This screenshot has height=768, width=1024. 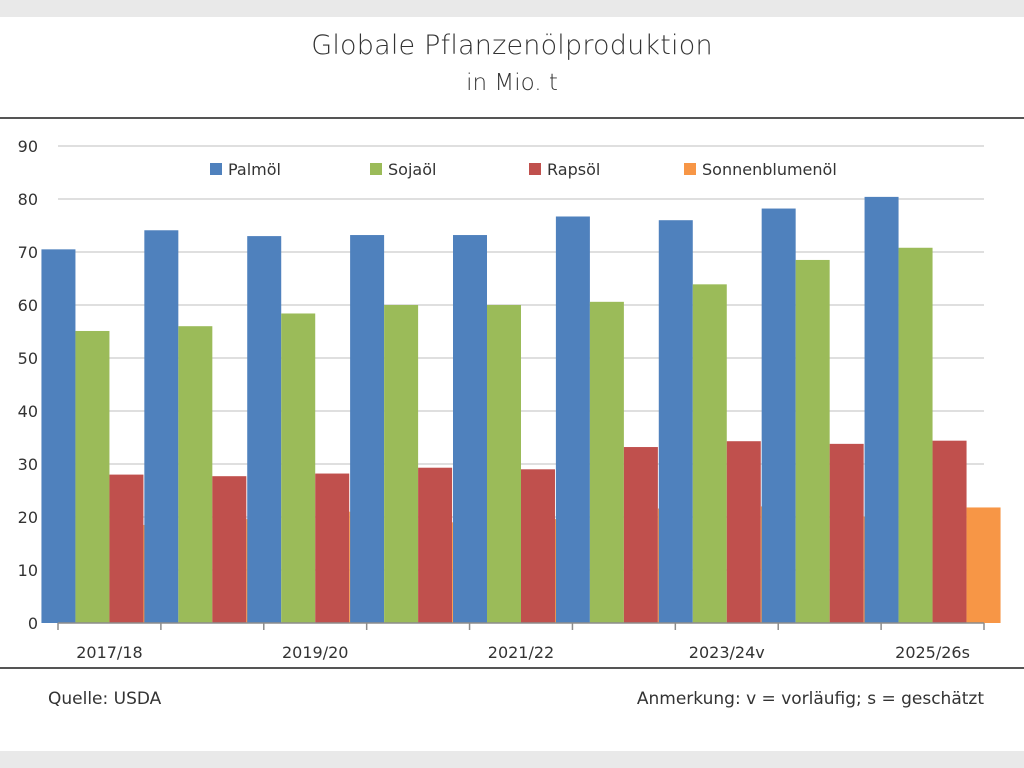 What do you see at coordinates (810, 699) in the screenshot?
I see `annotation-note: Anmerkung: v = vorläufig; s = geschätzt` at bounding box center [810, 699].